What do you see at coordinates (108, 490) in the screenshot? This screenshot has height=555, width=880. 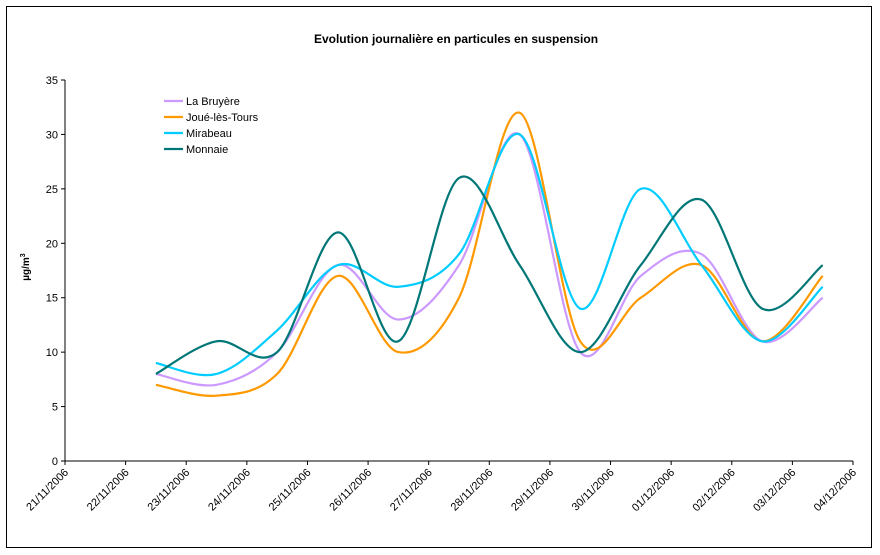 I see `x-tick-label: 22/11/2006` at bounding box center [108, 490].